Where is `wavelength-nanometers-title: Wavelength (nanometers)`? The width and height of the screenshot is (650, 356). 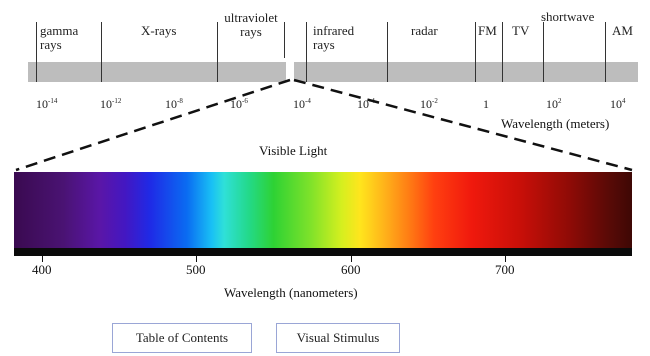 wavelength-nanometers-title: Wavelength (nanometers) is located at coordinates (291, 292).